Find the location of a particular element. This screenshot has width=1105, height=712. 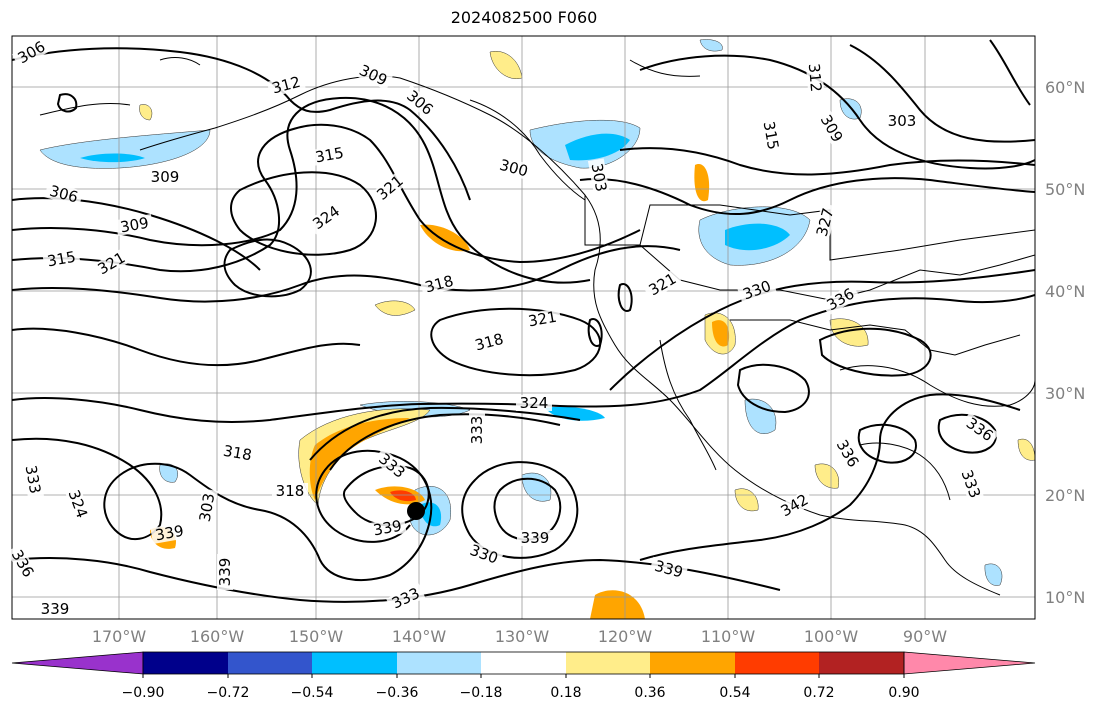

lon-label-120w: 120°W is located at coordinates (625, 636).